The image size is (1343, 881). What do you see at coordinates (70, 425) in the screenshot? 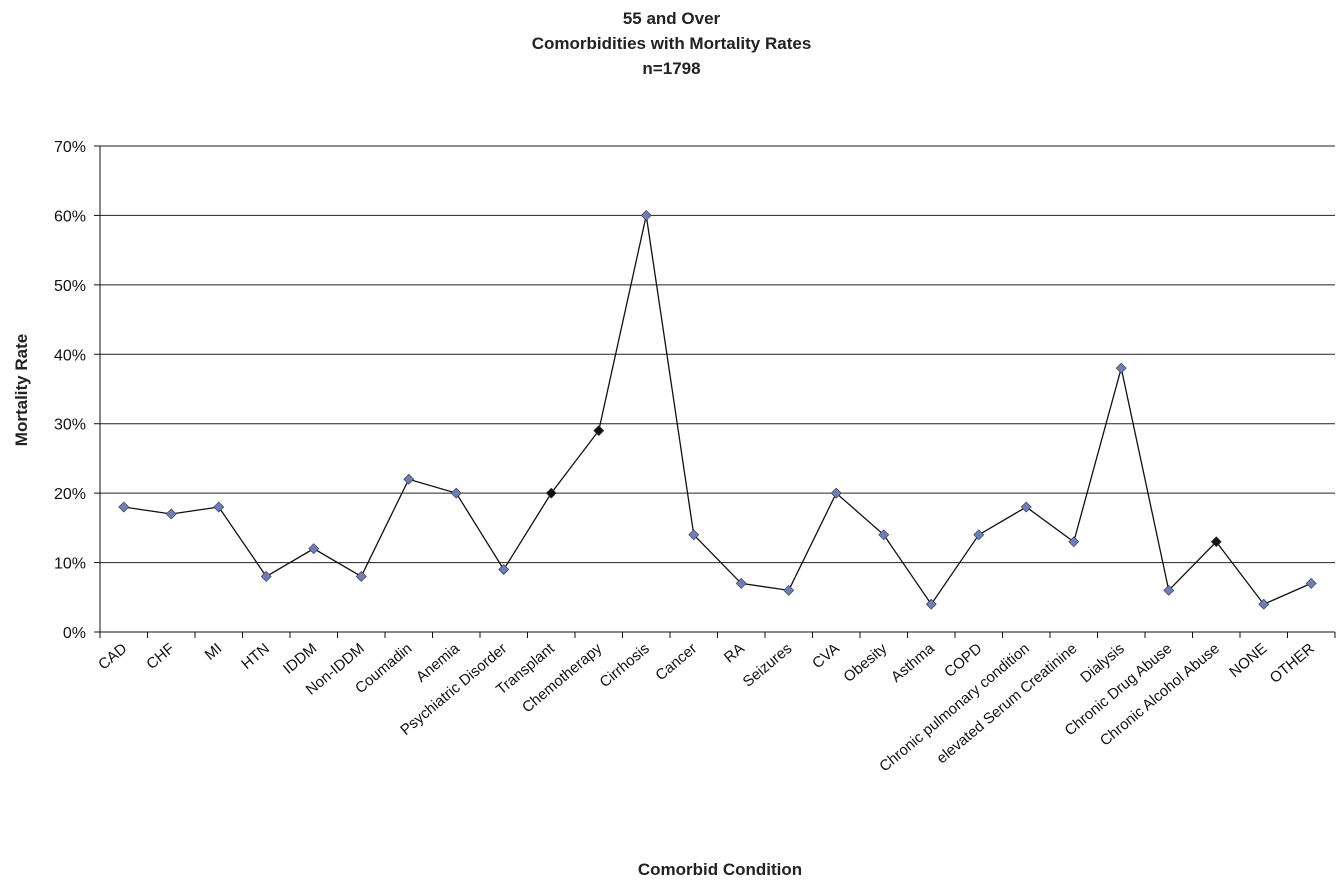
I see `y-tick-label: 30%` at bounding box center [70, 425].